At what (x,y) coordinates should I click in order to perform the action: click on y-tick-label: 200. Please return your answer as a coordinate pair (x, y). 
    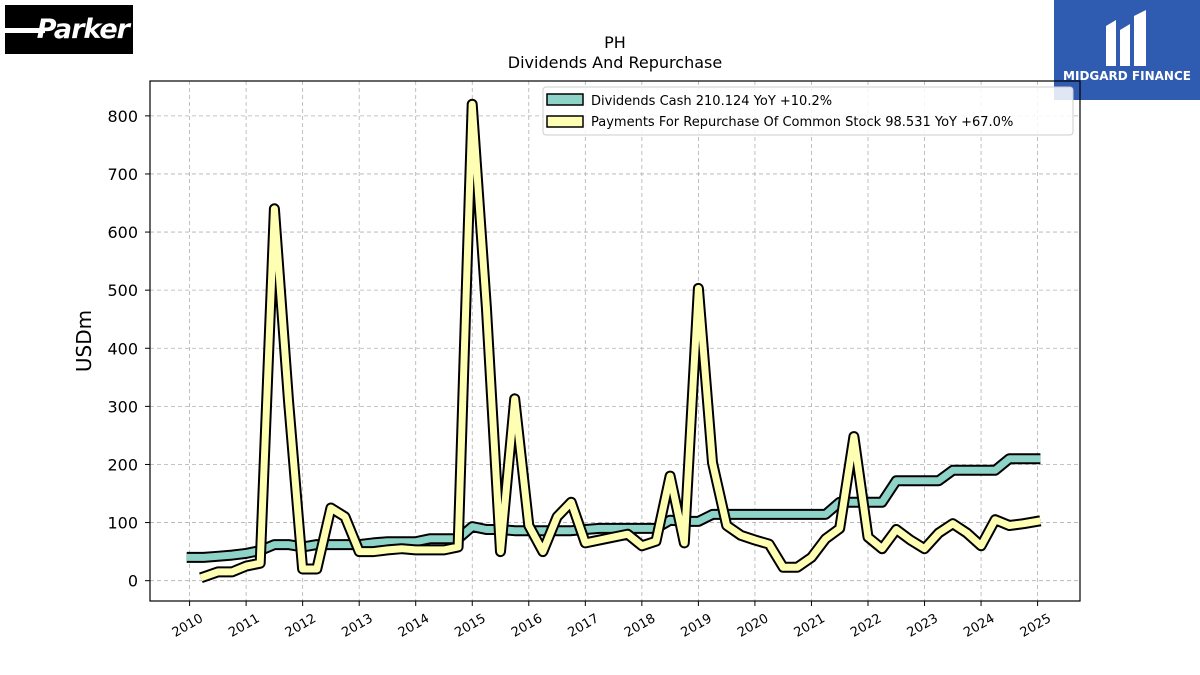
    Looking at the image, I should click on (122, 464).